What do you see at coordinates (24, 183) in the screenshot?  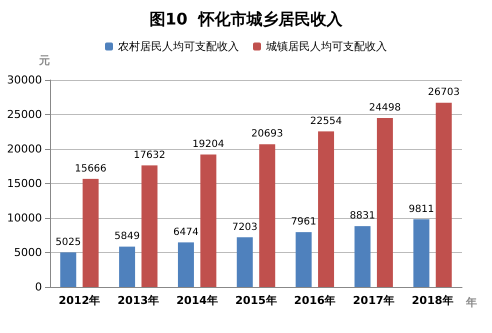 I see `y-tick-label: 15000` at bounding box center [24, 183].